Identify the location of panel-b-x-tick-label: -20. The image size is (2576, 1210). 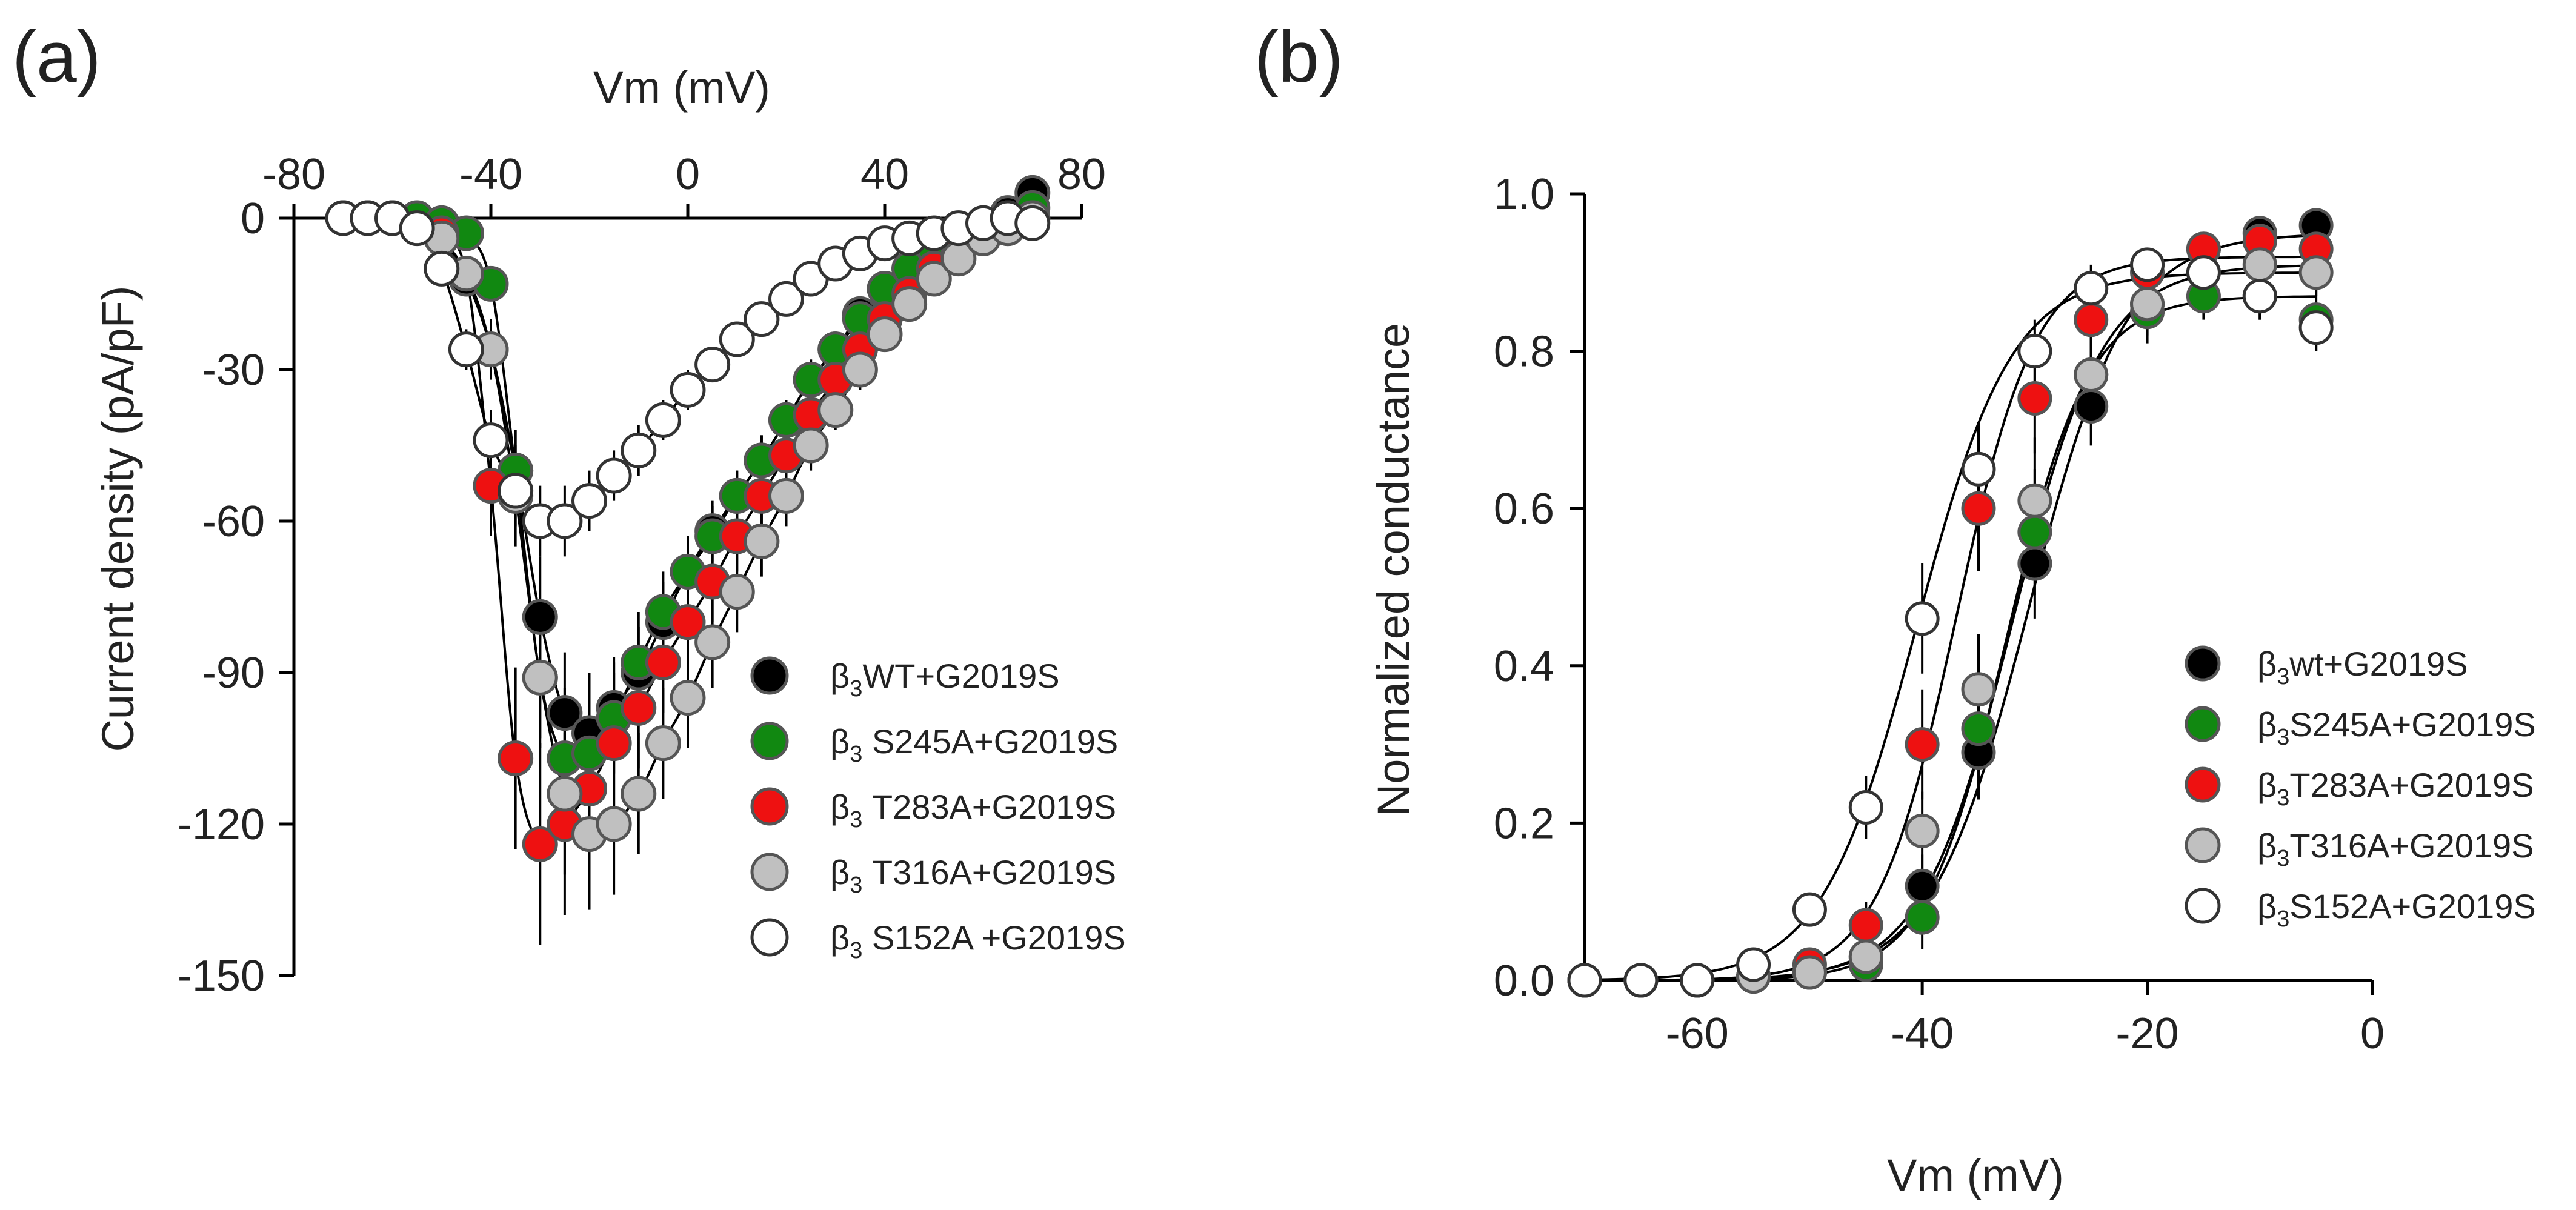
(2147, 1033).